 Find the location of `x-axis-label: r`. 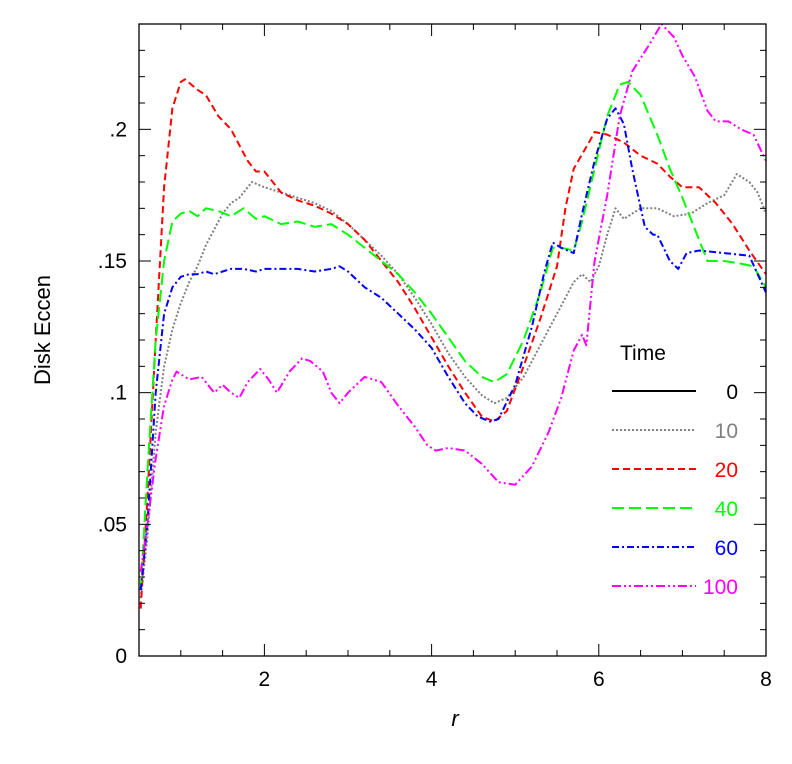

x-axis-label: r is located at coordinates (455, 718).